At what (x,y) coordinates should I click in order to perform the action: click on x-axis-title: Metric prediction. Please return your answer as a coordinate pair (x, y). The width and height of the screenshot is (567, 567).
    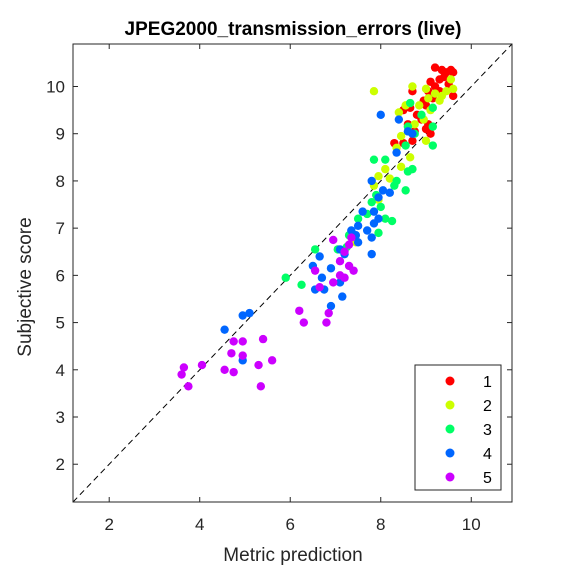
    Looking at the image, I should click on (292, 555).